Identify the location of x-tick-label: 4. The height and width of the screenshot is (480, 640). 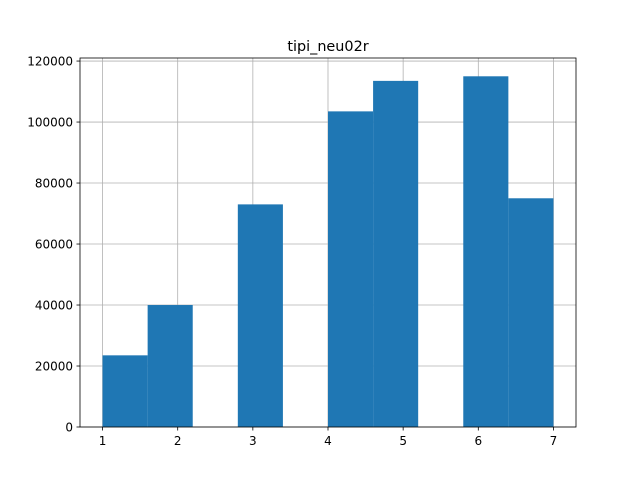
(328, 441).